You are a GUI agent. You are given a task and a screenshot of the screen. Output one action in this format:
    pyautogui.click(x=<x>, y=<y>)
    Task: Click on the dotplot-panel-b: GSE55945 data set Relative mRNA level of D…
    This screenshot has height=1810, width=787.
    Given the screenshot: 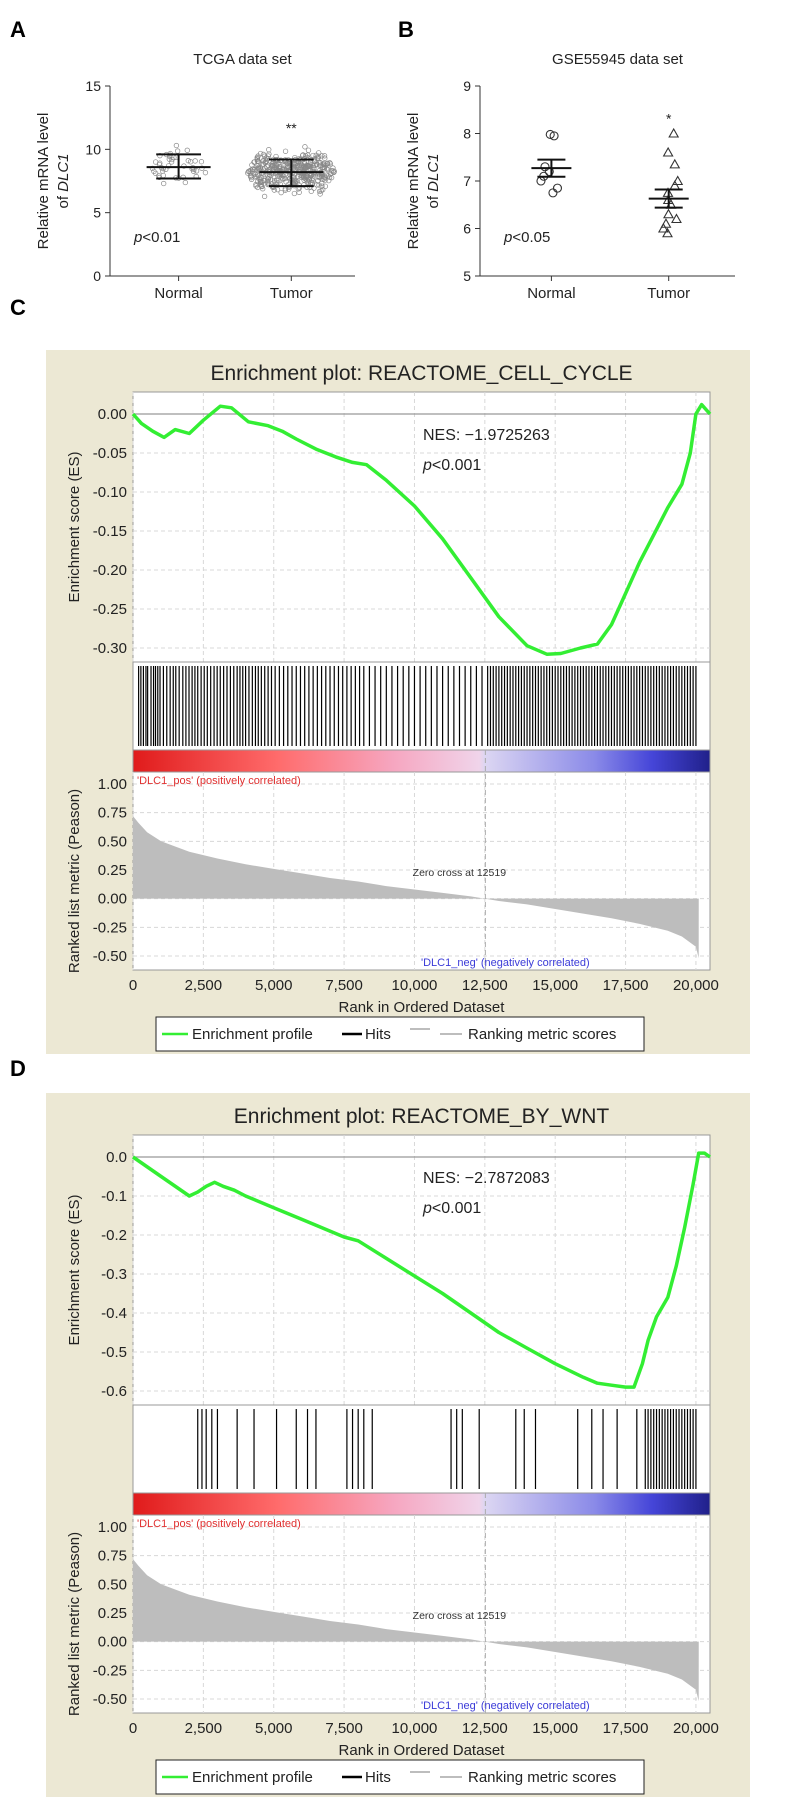 What is the action you would take?
    pyautogui.click(x=570, y=176)
    